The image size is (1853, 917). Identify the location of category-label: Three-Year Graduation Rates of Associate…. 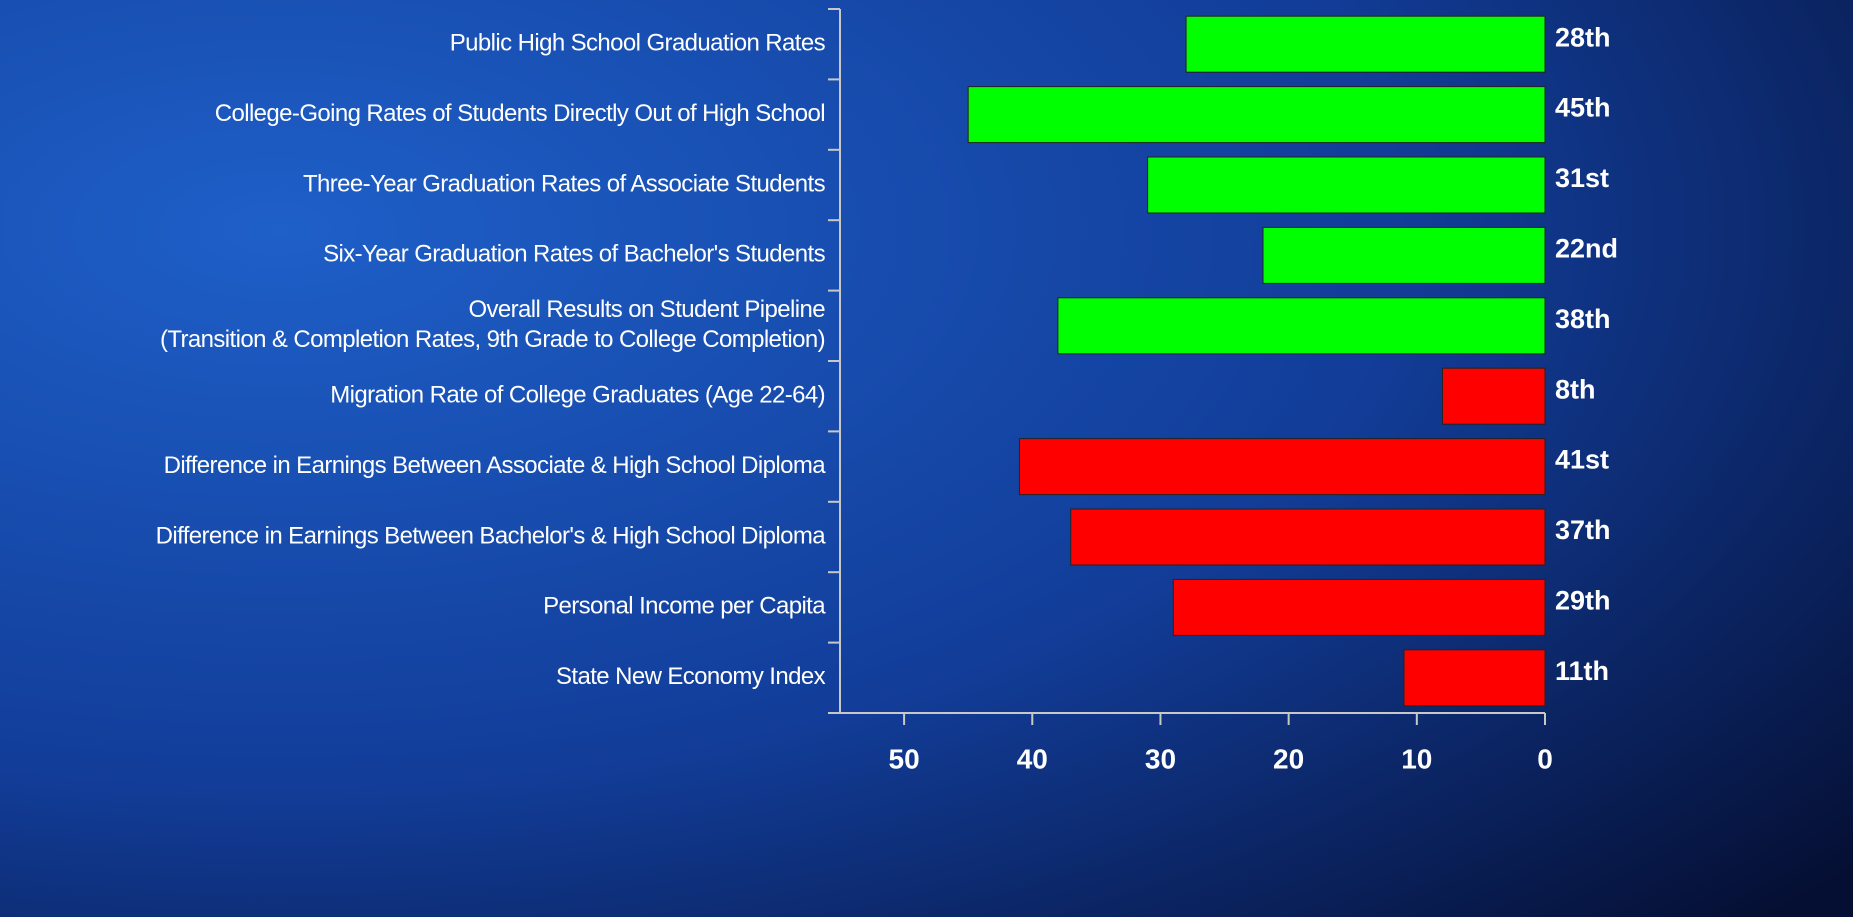
(564, 183).